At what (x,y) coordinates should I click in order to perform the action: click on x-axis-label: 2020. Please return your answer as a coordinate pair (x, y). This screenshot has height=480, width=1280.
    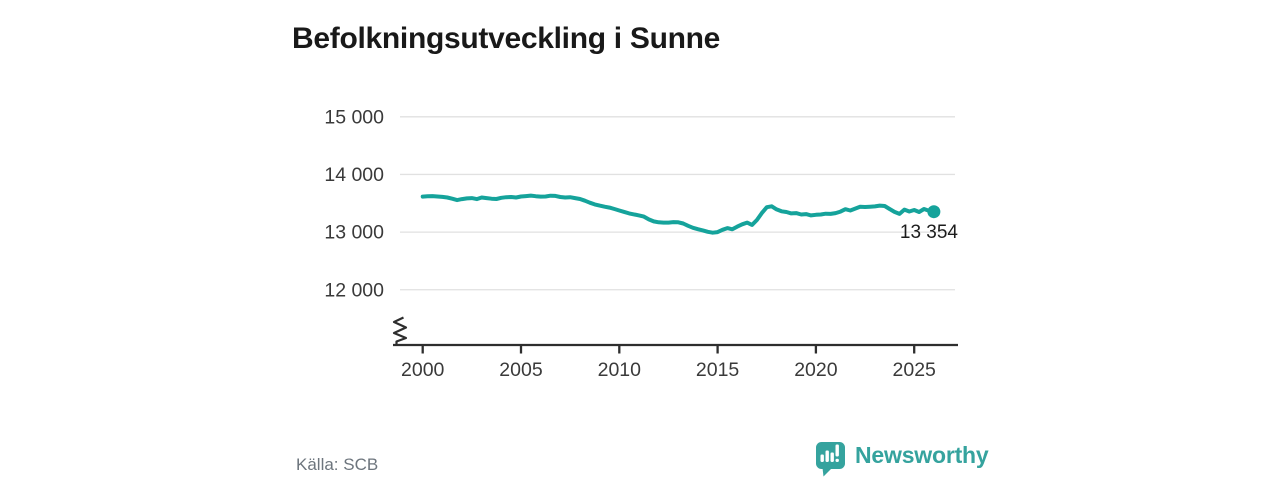
    Looking at the image, I should click on (816, 370).